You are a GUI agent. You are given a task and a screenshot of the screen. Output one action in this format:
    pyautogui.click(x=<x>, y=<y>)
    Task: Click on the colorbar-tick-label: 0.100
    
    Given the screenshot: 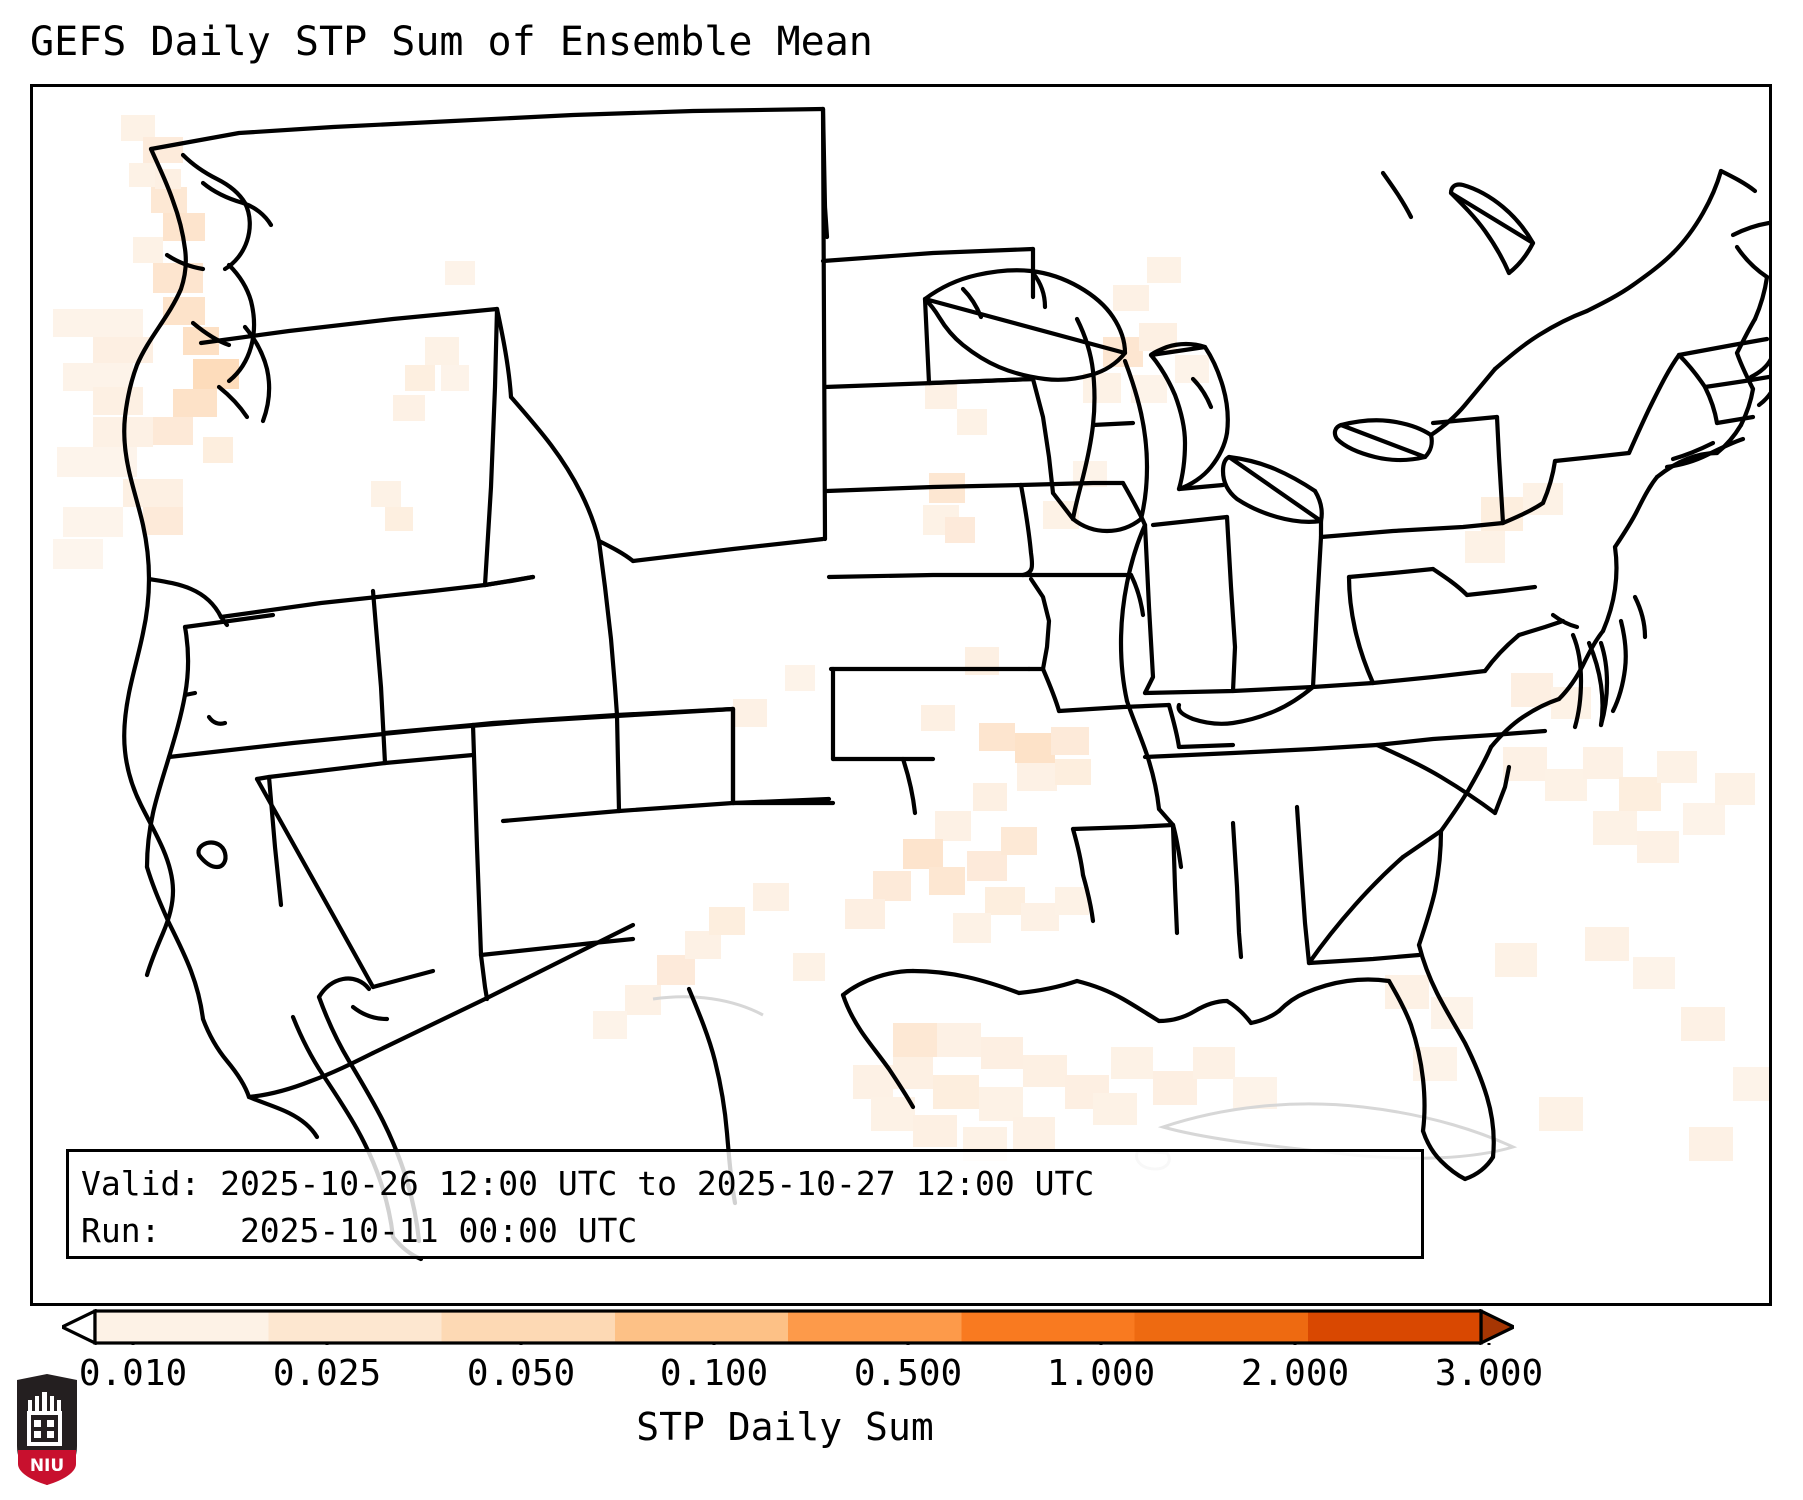 What is the action you would take?
    pyautogui.click(x=714, y=1373)
    